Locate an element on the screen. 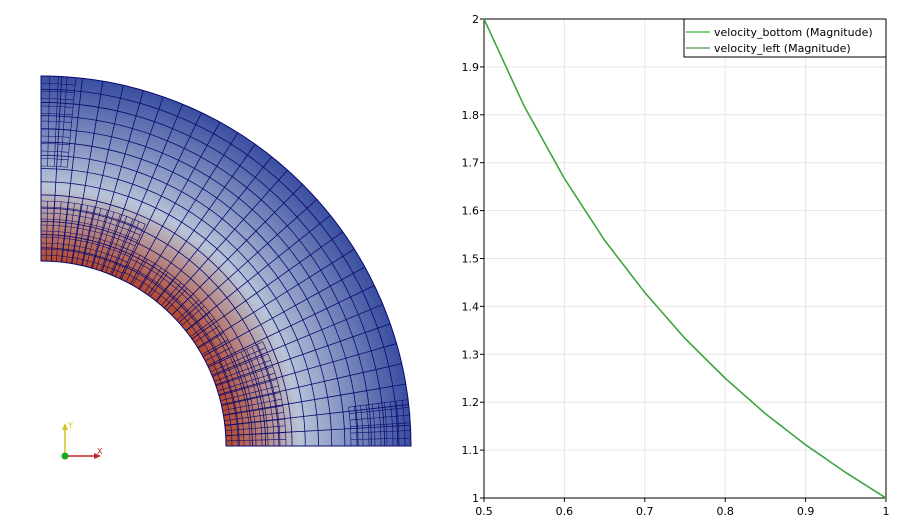  x-tick-label: 0.6 is located at coordinates (565, 511).